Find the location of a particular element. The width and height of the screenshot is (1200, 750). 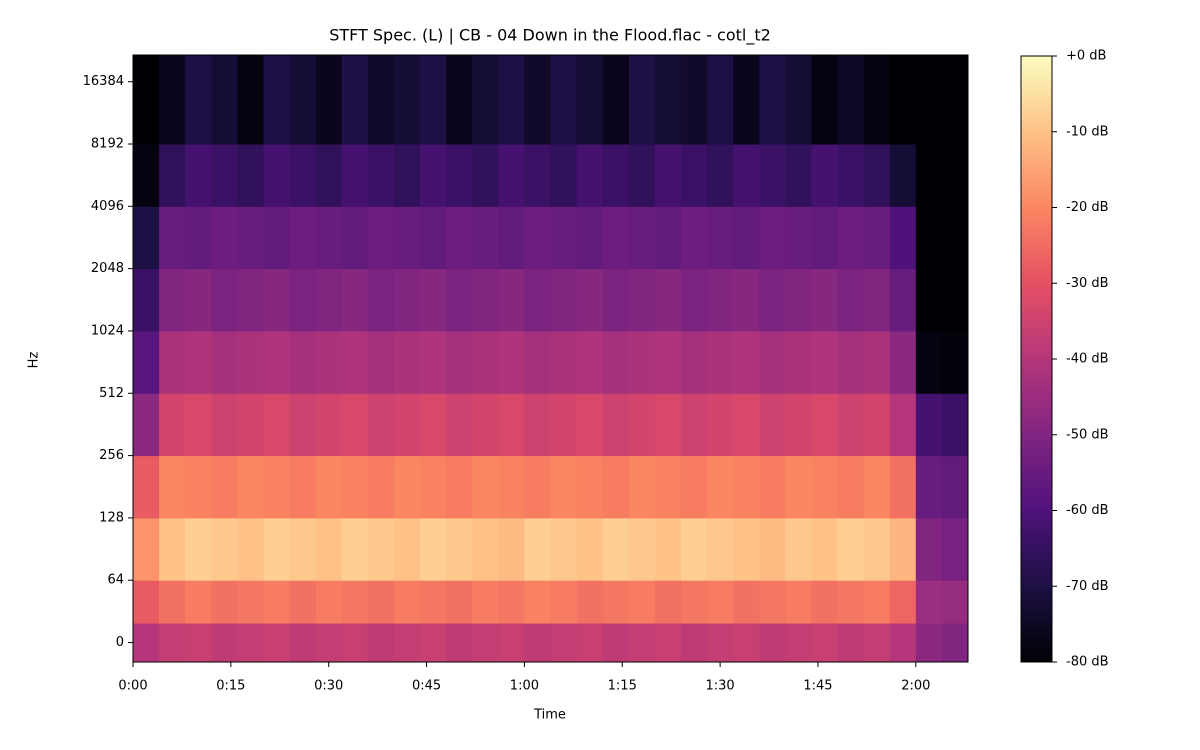

y-tick-label: 4096 is located at coordinates (107, 206).